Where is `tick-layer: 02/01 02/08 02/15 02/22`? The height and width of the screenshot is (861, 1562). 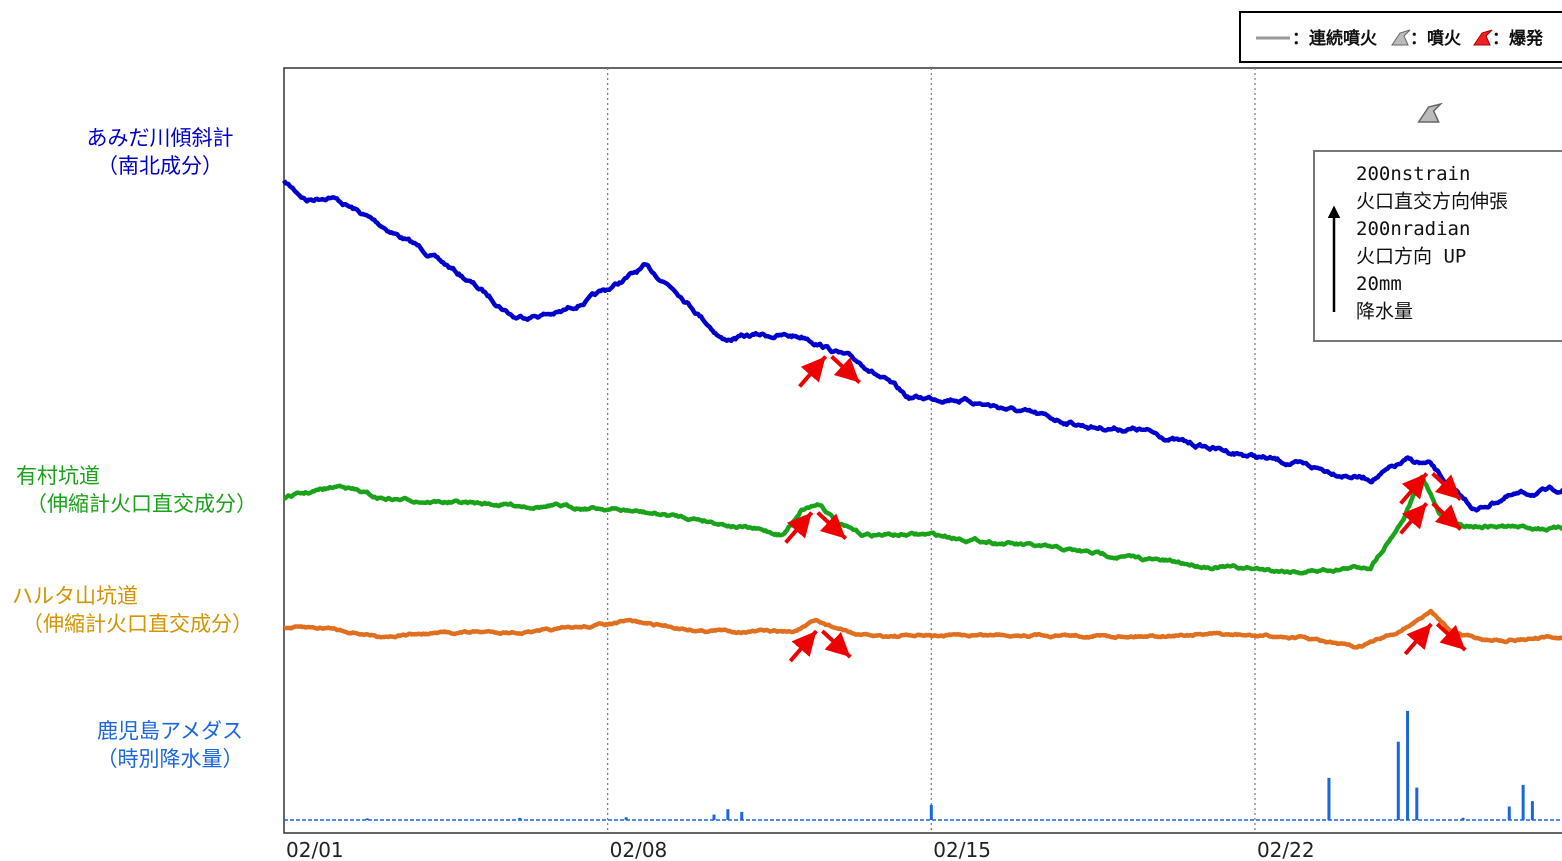
tick-layer: 02/01 02/08 02/15 02/22 is located at coordinates (800, 849).